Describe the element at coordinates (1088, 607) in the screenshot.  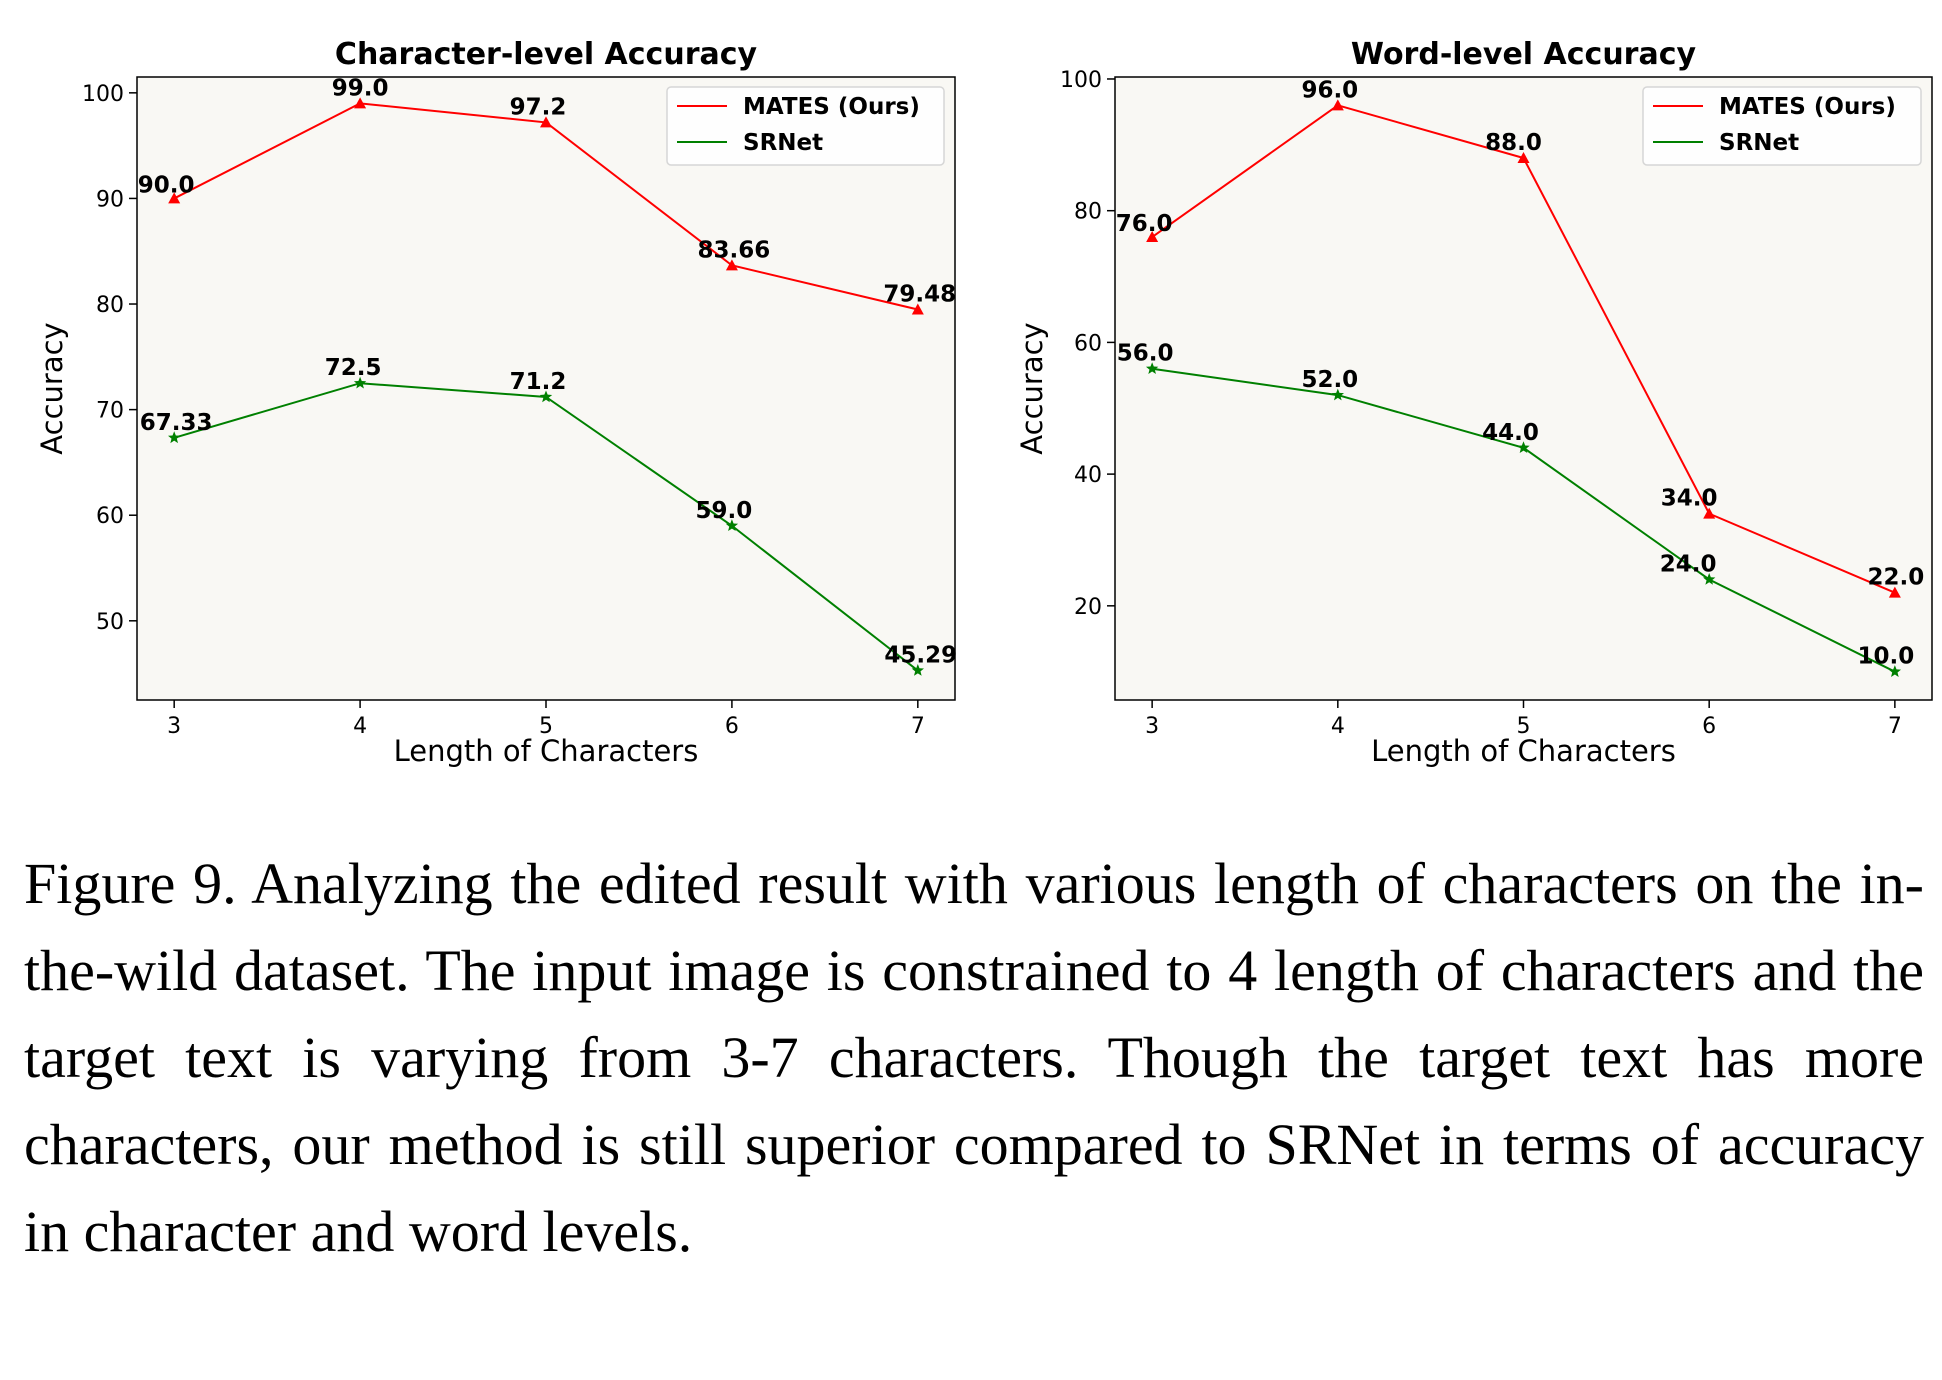
I see `y-tick-label: 20` at that location.